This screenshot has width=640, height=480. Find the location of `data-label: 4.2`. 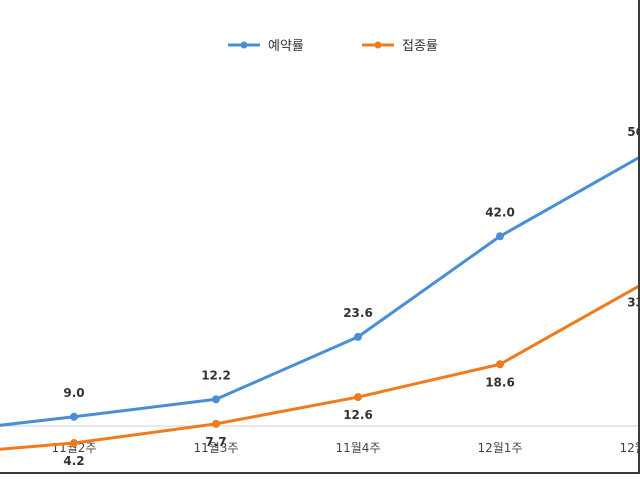

data-label: 4.2 is located at coordinates (73, 461).